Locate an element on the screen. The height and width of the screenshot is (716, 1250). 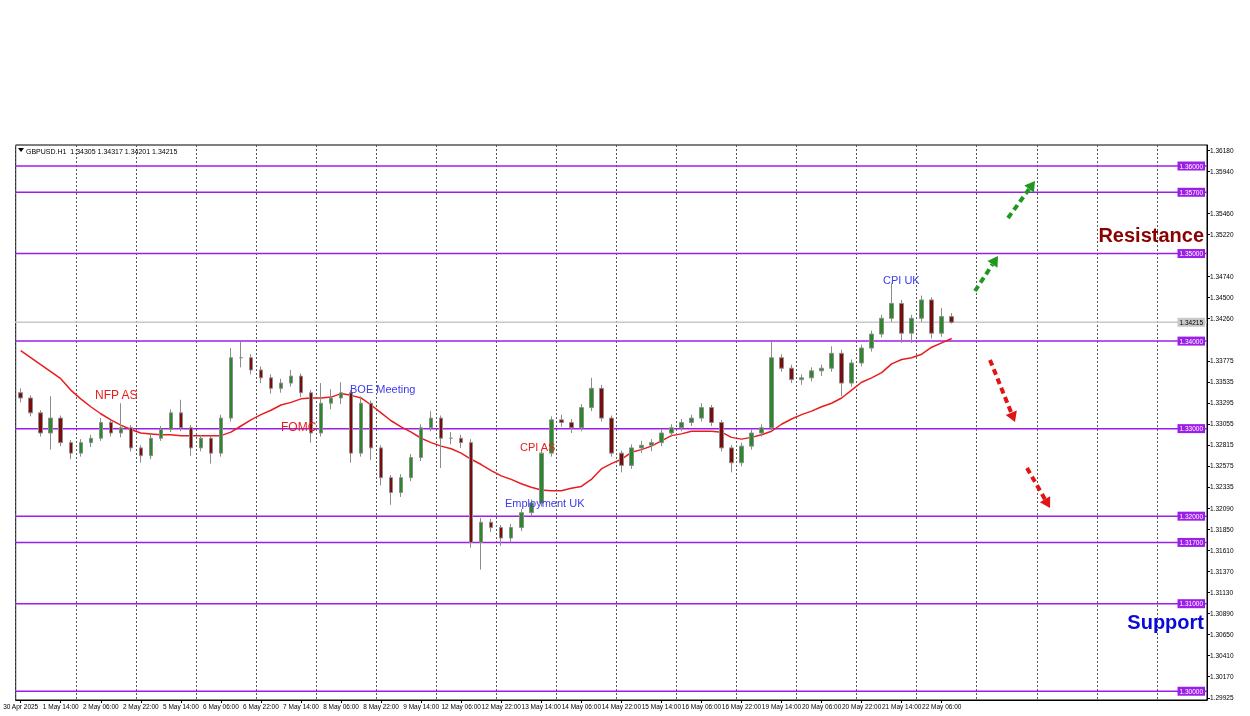
annotation: NFP AS is located at coordinates (116, 395).